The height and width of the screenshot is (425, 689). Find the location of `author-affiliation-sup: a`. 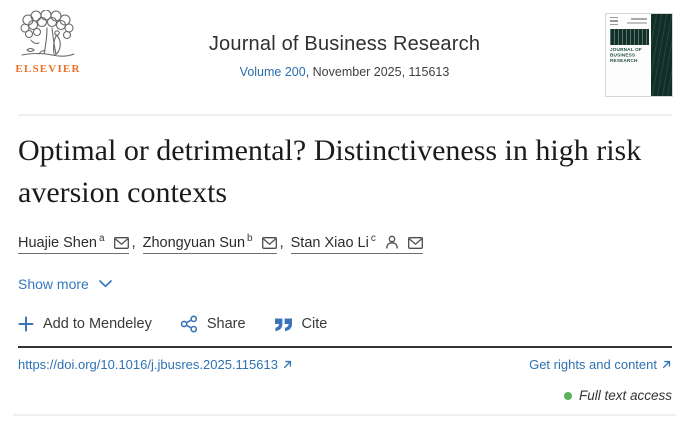

author-affiliation-sup: a is located at coordinates (102, 238).